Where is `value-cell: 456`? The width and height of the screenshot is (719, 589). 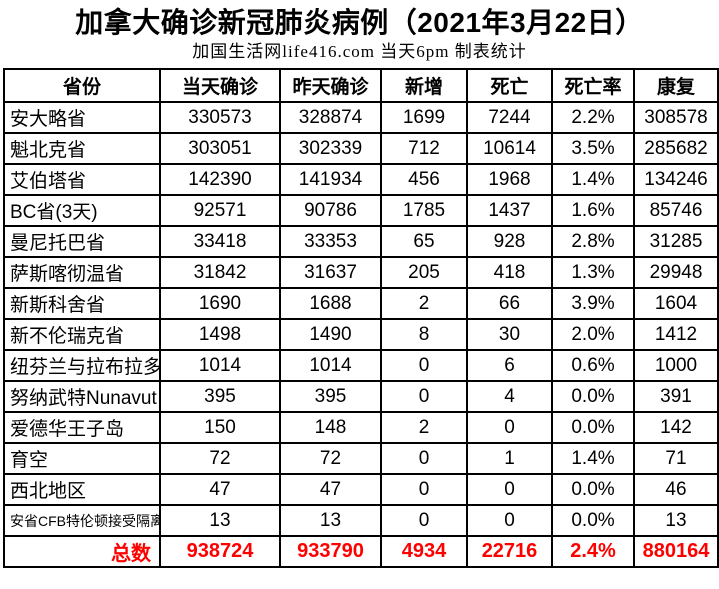
value-cell: 456 is located at coordinates (424, 179).